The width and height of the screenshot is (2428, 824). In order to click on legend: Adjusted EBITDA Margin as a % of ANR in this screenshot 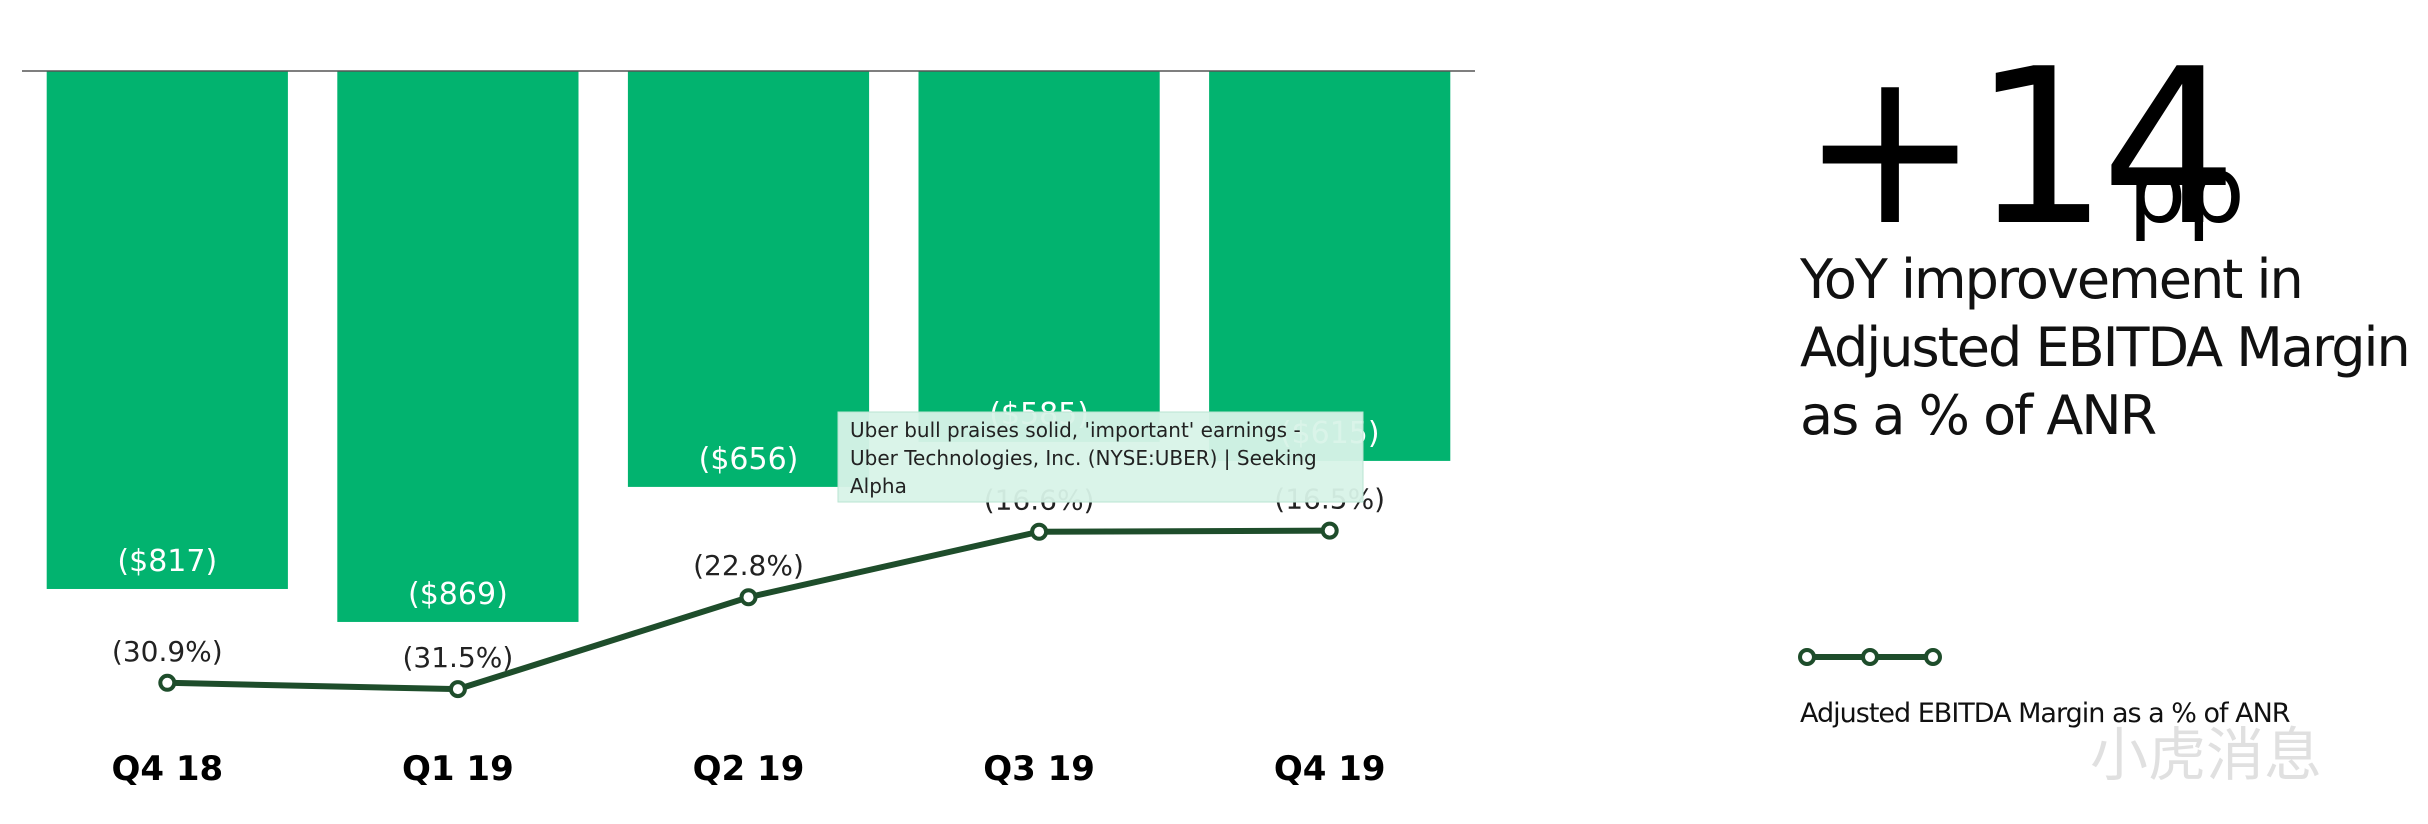, I will do `click(2044, 688)`.